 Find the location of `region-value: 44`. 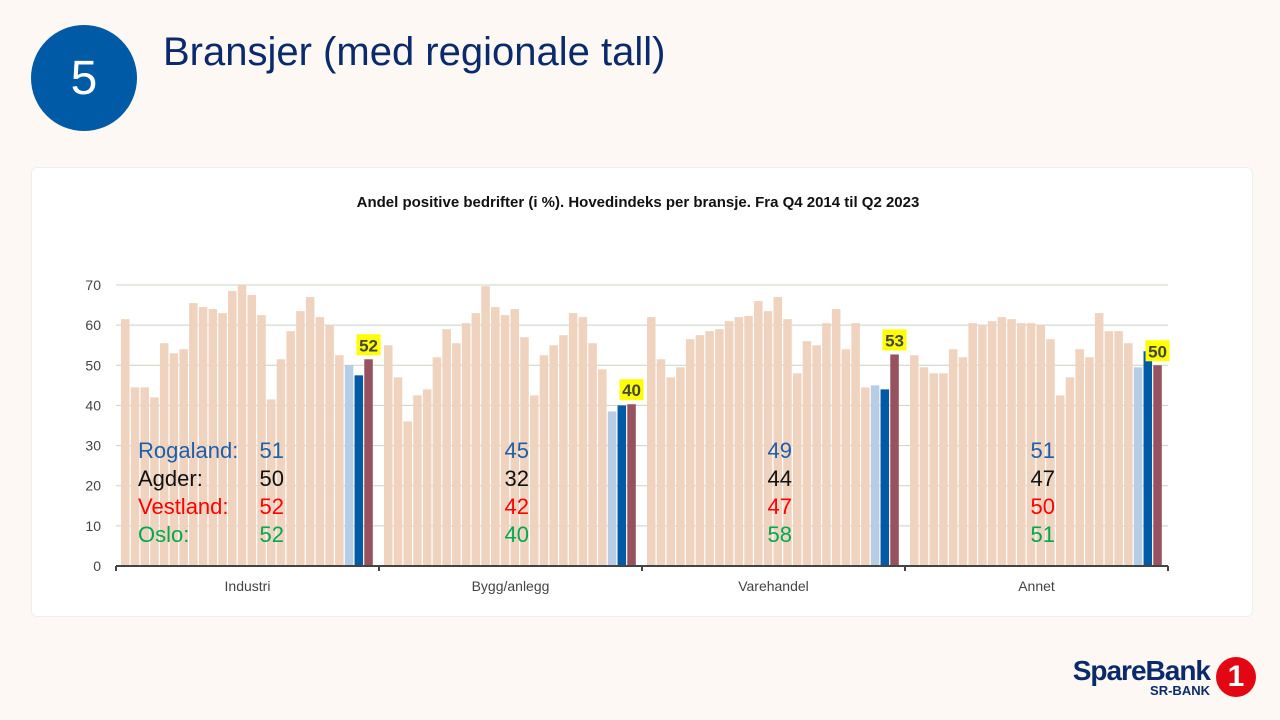

region-value: 44 is located at coordinates (780, 478).